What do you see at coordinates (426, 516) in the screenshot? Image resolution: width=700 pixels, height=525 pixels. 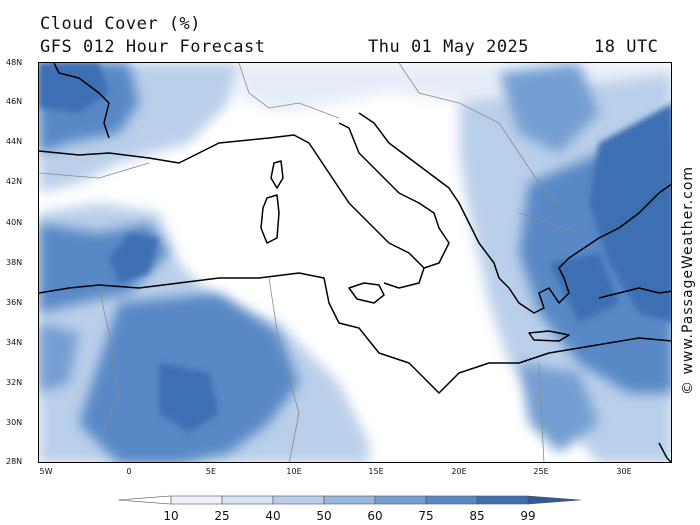 I see `colorbar-label: 75` at bounding box center [426, 516].